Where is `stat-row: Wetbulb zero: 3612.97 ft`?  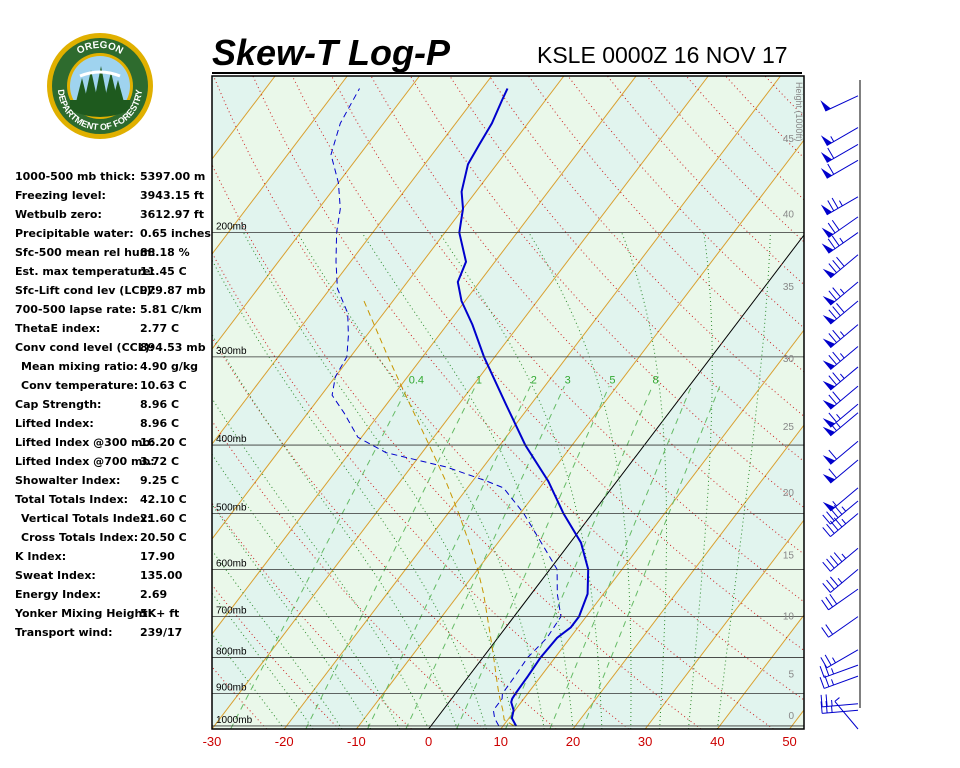 stat-row: Wetbulb zero: 3612.97 ft is located at coordinates (115, 215).